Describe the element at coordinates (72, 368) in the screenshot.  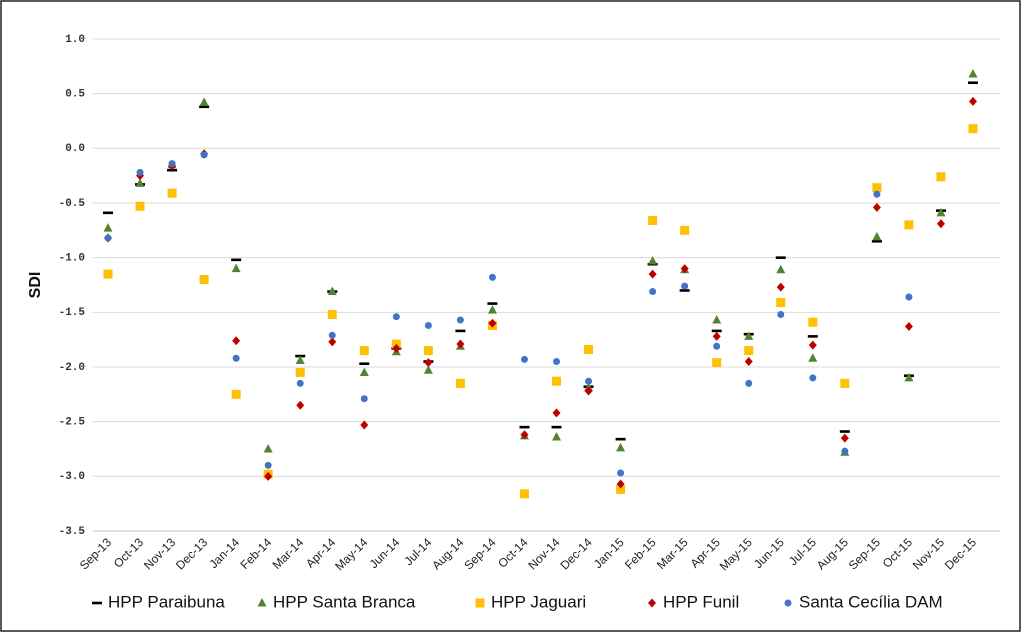
I see `y-tick-label: -2.0` at that location.